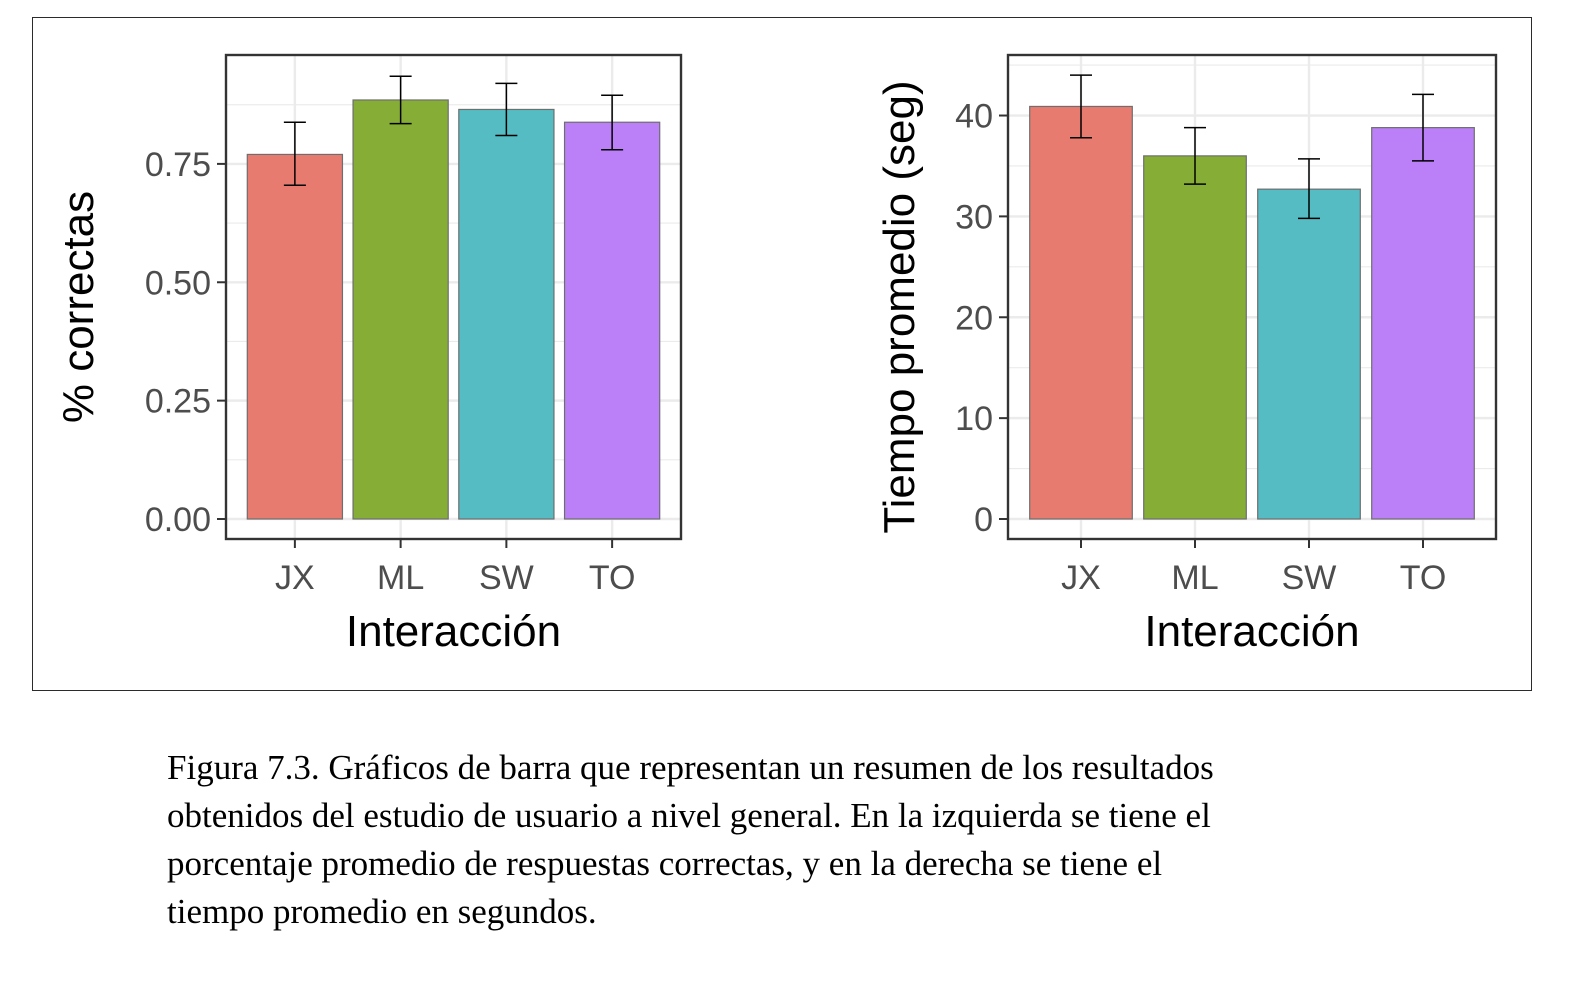 The width and height of the screenshot is (1590, 986). What do you see at coordinates (506, 314) in the screenshot?
I see `left-chart-bar-sw` at bounding box center [506, 314].